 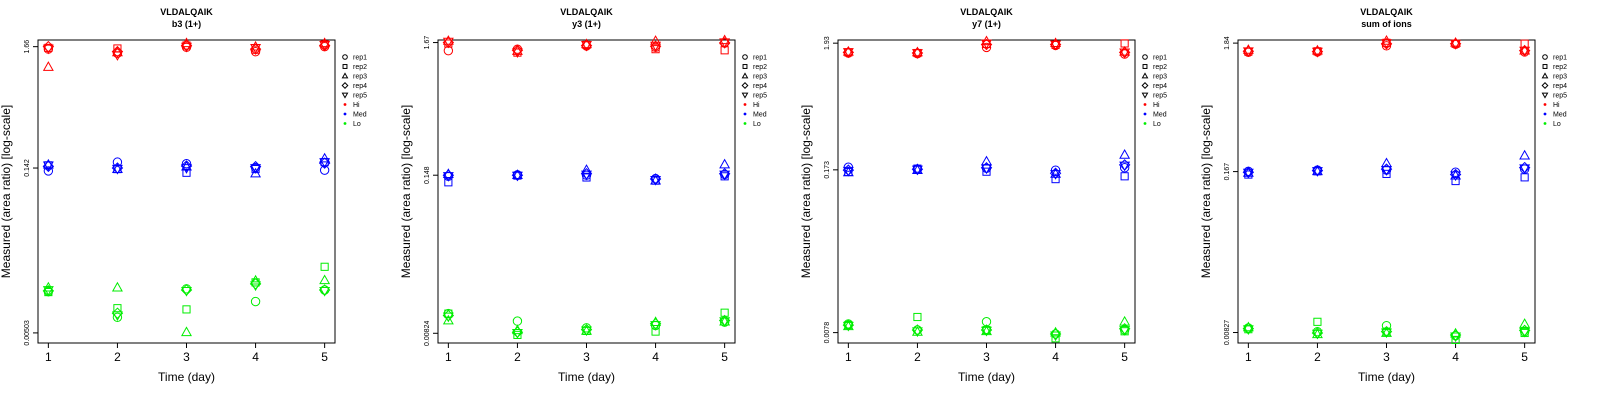 What do you see at coordinates (360, 67) in the screenshot?
I see `legend-label: rep2` at bounding box center [360, 67].